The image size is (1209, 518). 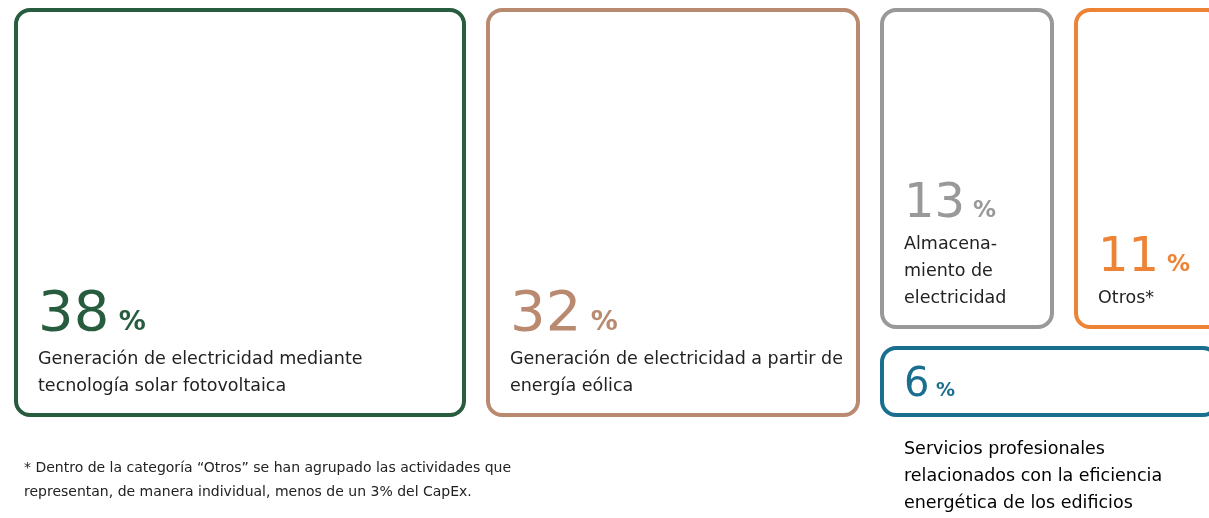 What do you see at coordinates (955, 270) in the screenshot?
I see `category-label: Almacena- miento de electricidad` at bounding box center [955, 270].